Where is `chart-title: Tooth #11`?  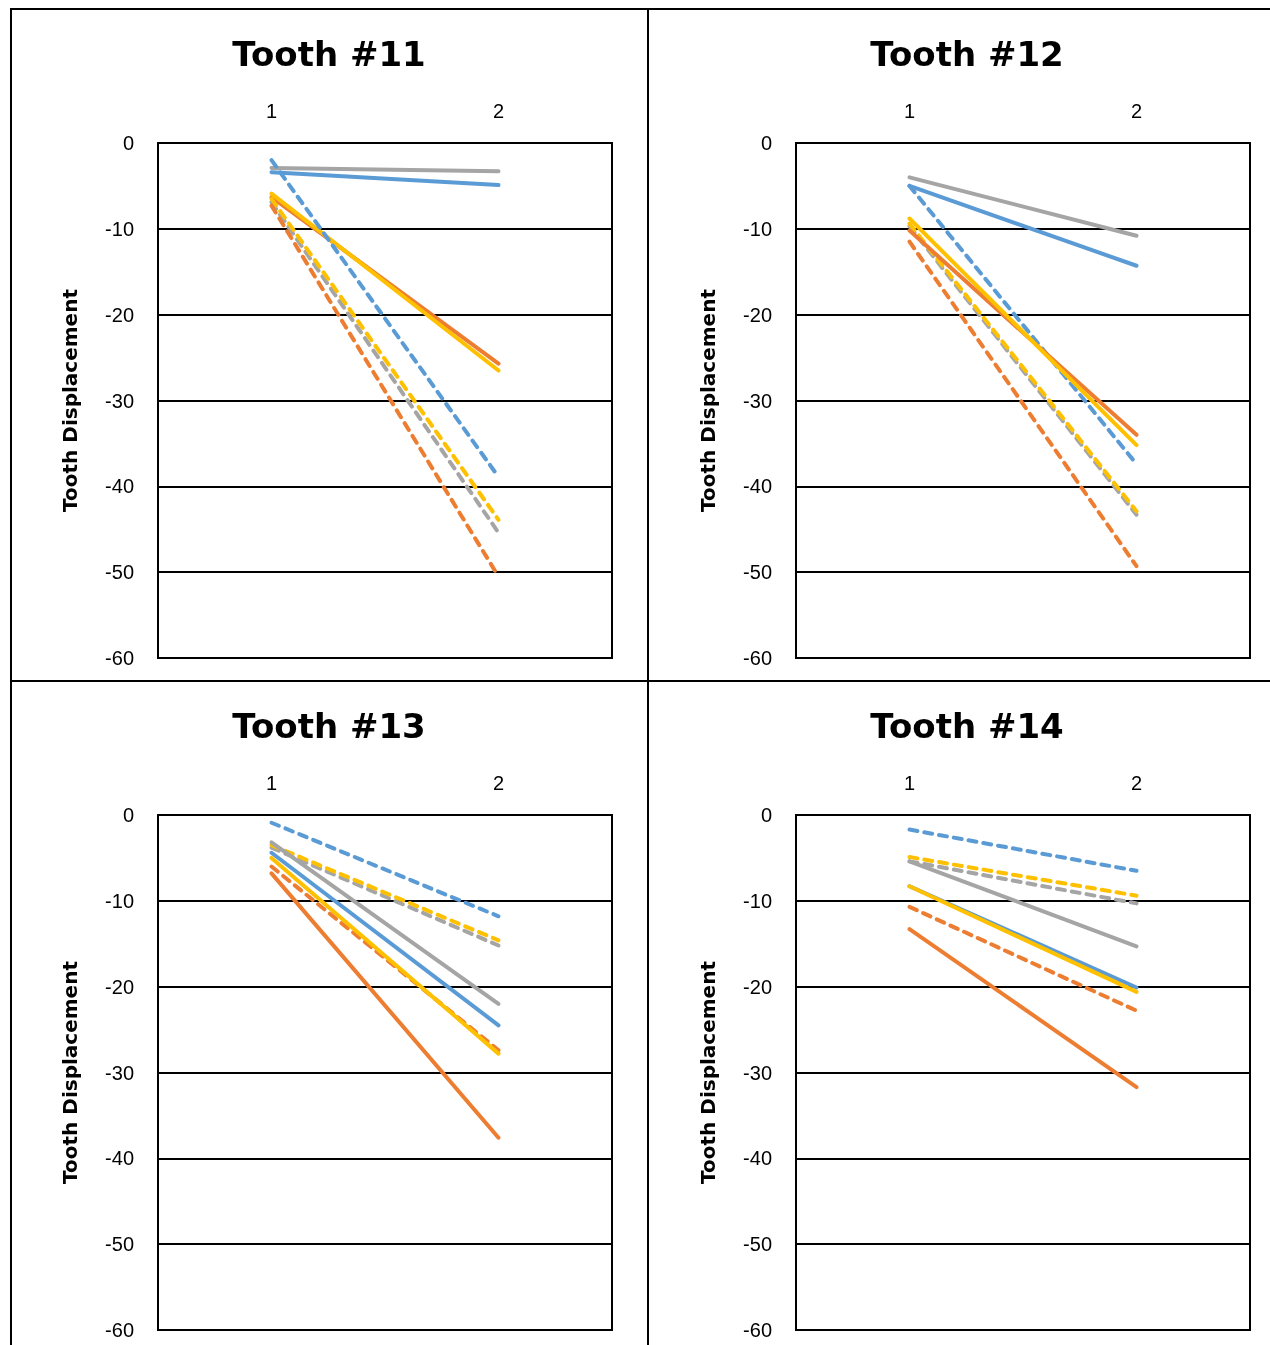
chart-title: Tooth #11 is located at coordinates (329, 54).